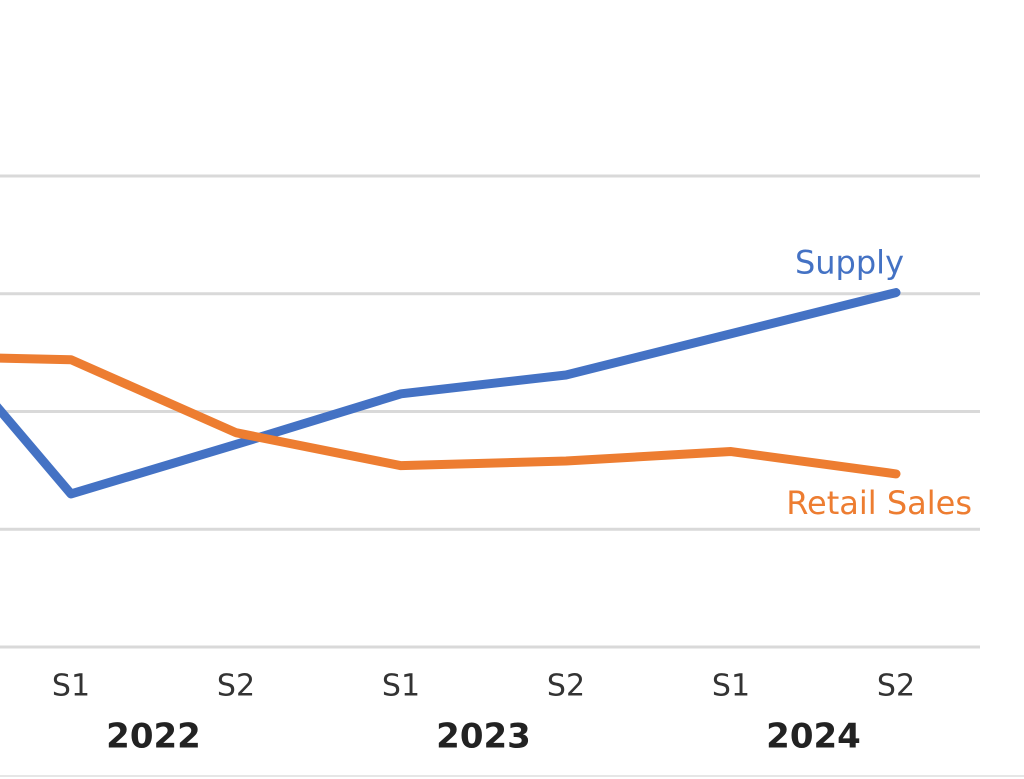  I want to click on series-label: Supply, so click(849, 263).